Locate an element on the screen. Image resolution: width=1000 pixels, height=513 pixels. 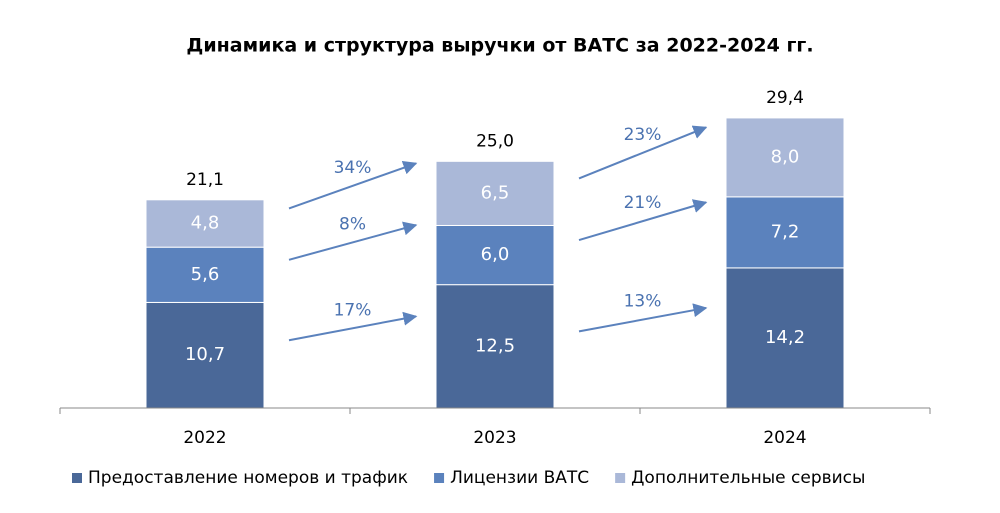
segment-label: 5,6 is located at coordinates (205, 274).